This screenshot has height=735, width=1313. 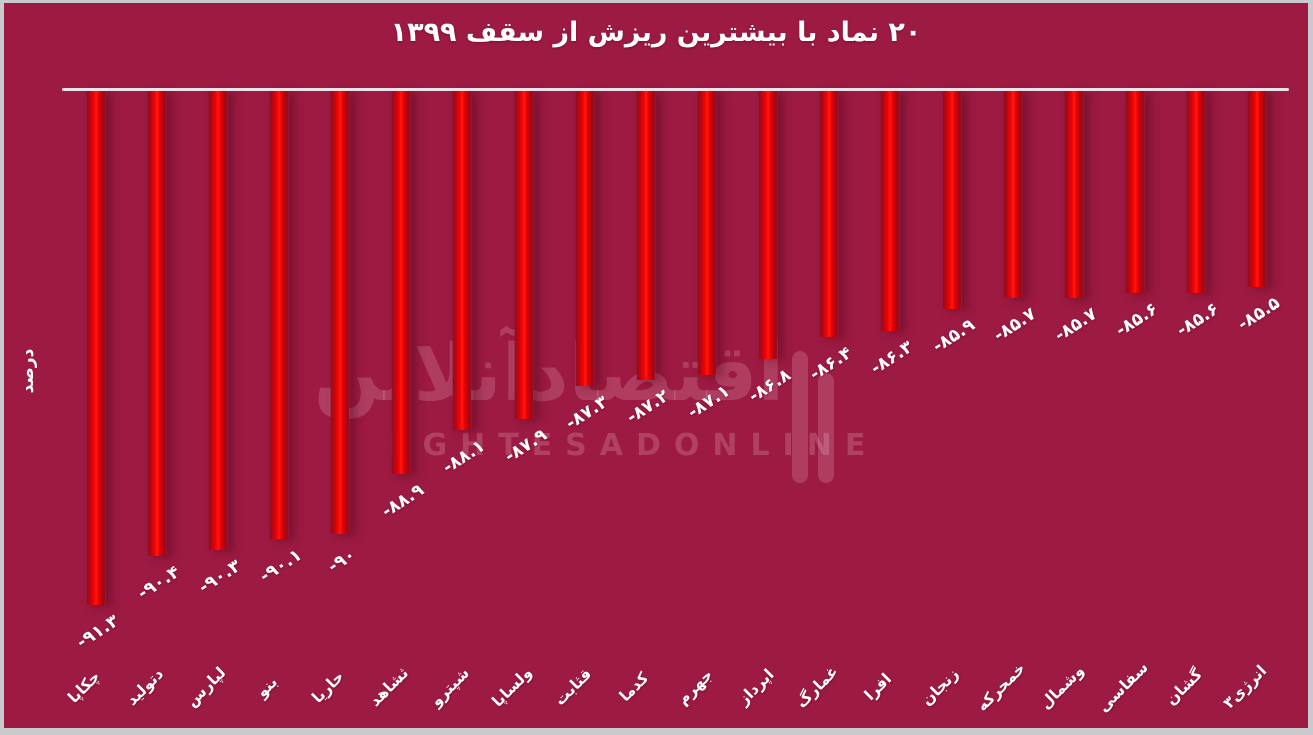 What do you see at coordinates (586, 413) in the screenshot?
I see `bar-value-label: -۸۷.۳` at bounding box center [586, 413].